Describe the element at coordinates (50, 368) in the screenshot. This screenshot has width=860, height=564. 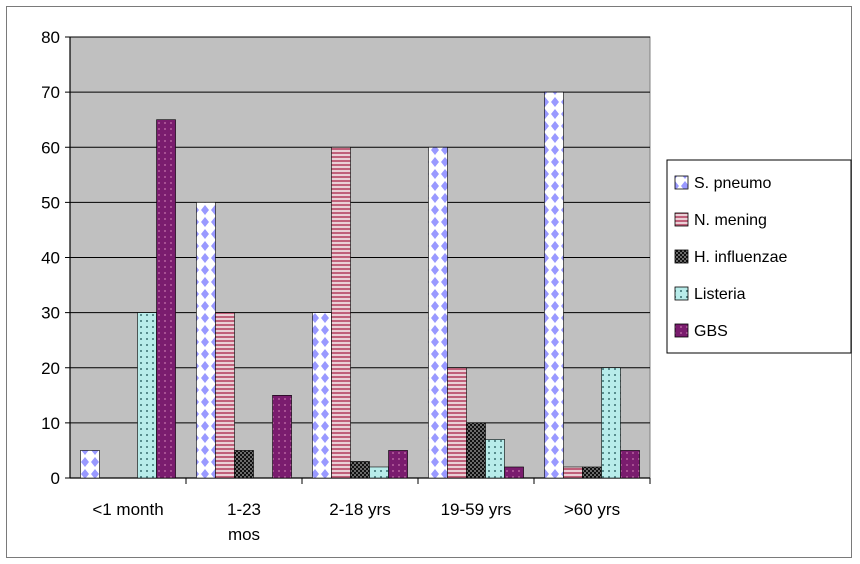
I see `y-tick-label: 20` at that location.